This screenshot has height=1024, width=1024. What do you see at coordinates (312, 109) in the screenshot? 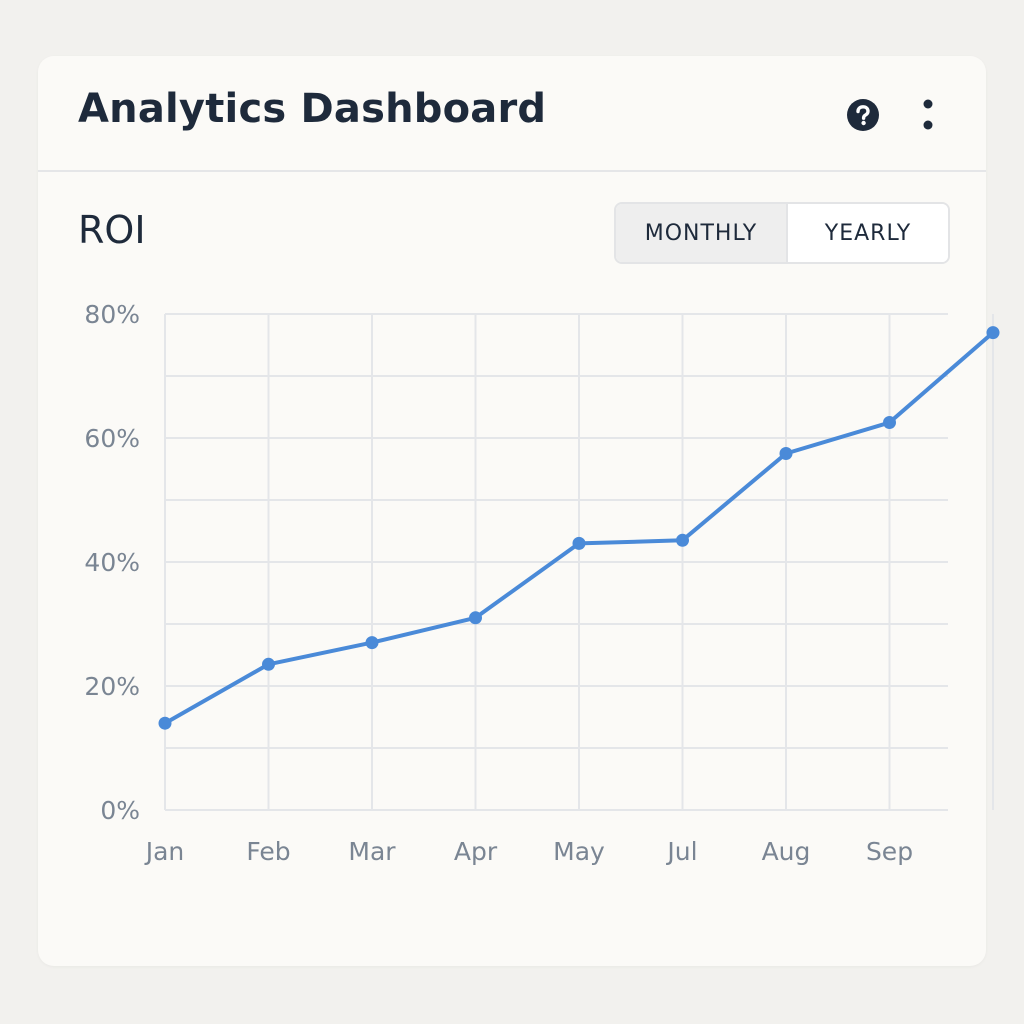
I see `page-title: Analytics Dashboard` at bounding box center [312, 109].